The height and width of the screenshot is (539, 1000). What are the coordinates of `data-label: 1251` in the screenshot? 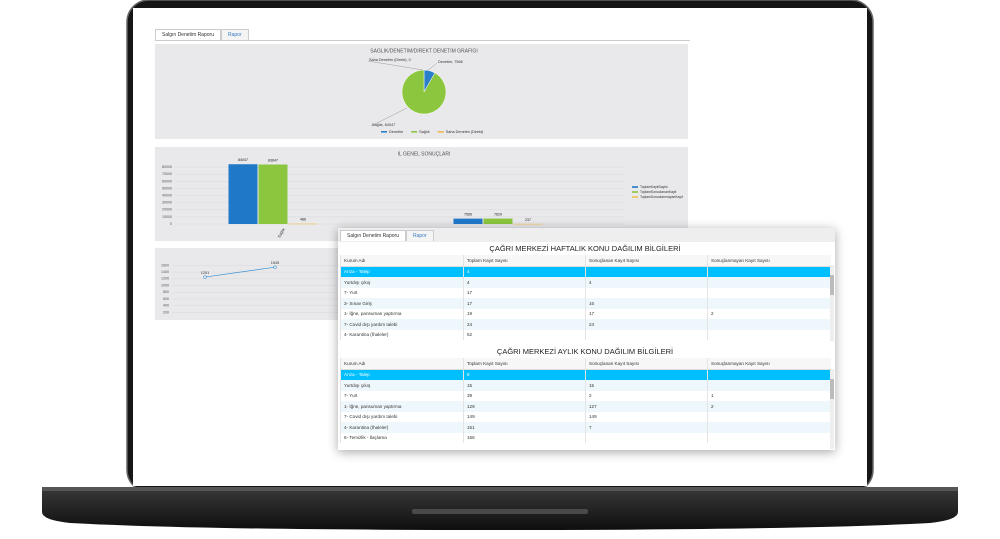 It's located at (205, 273).